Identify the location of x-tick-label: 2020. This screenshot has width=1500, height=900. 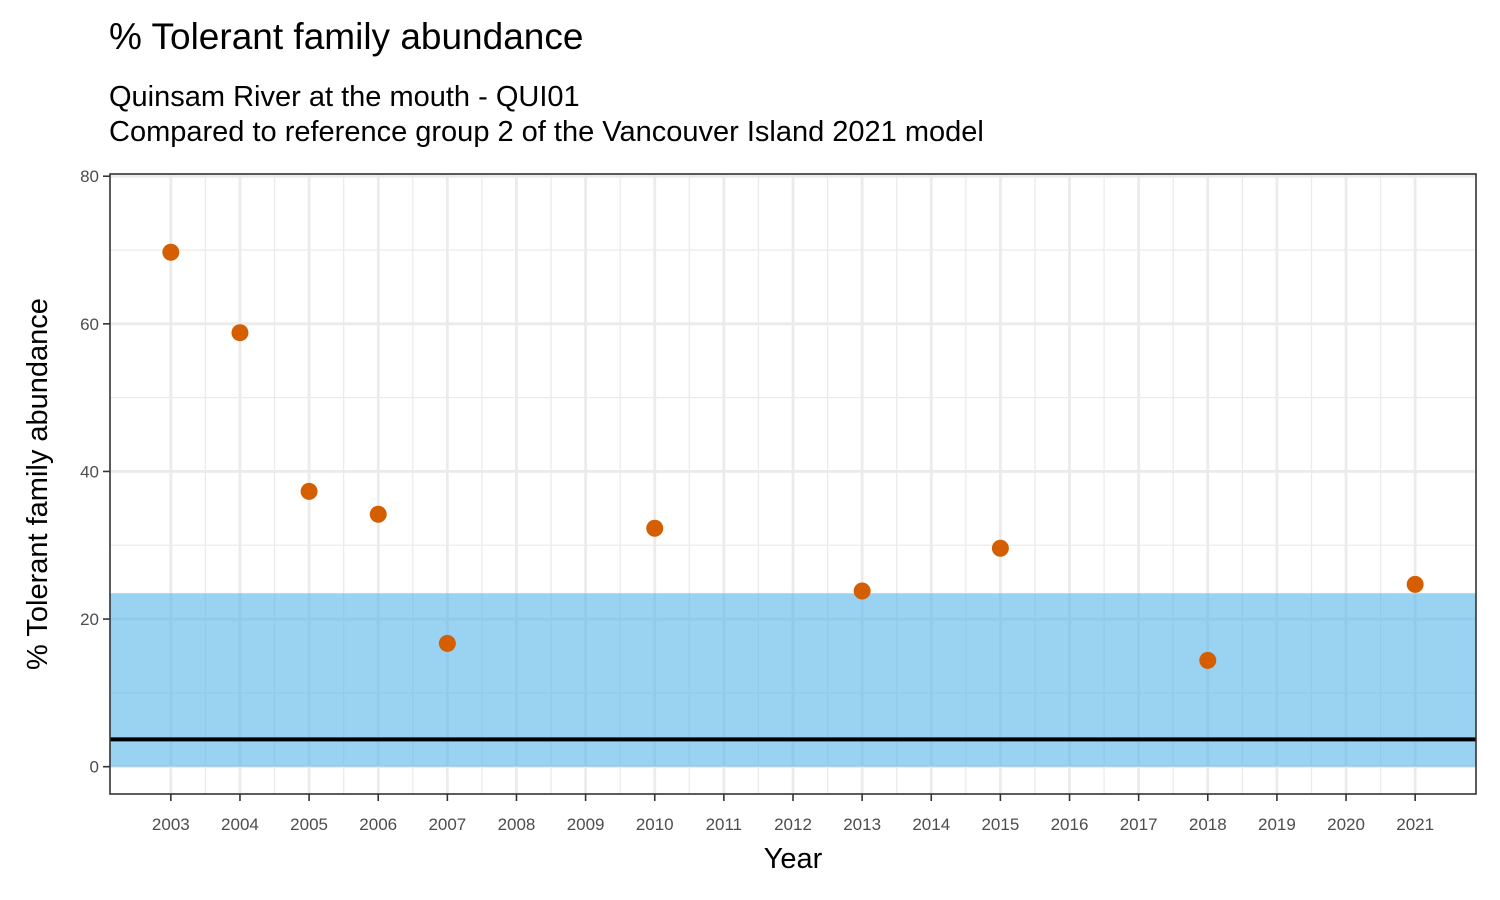
(1346, 824).